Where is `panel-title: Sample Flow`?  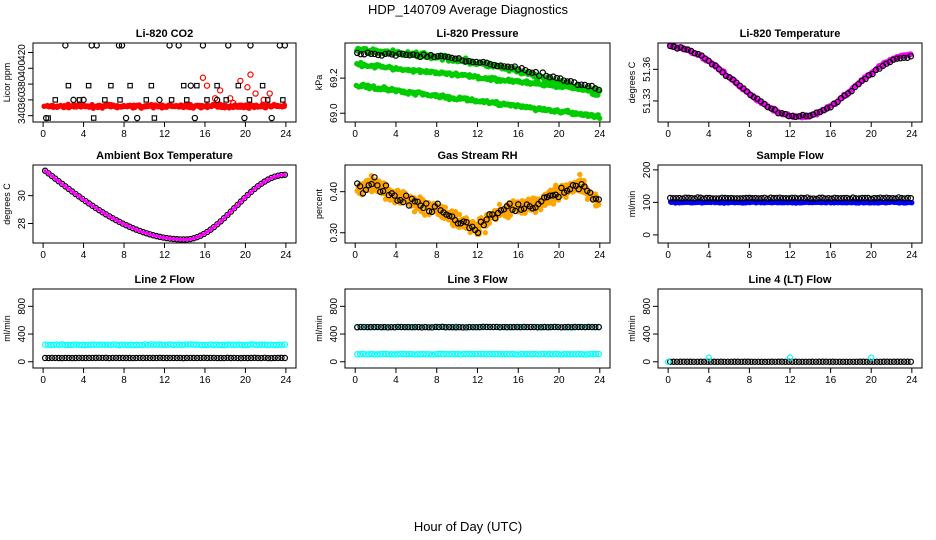 panel-title: Sample Flow is located at coordinates (790, 156).